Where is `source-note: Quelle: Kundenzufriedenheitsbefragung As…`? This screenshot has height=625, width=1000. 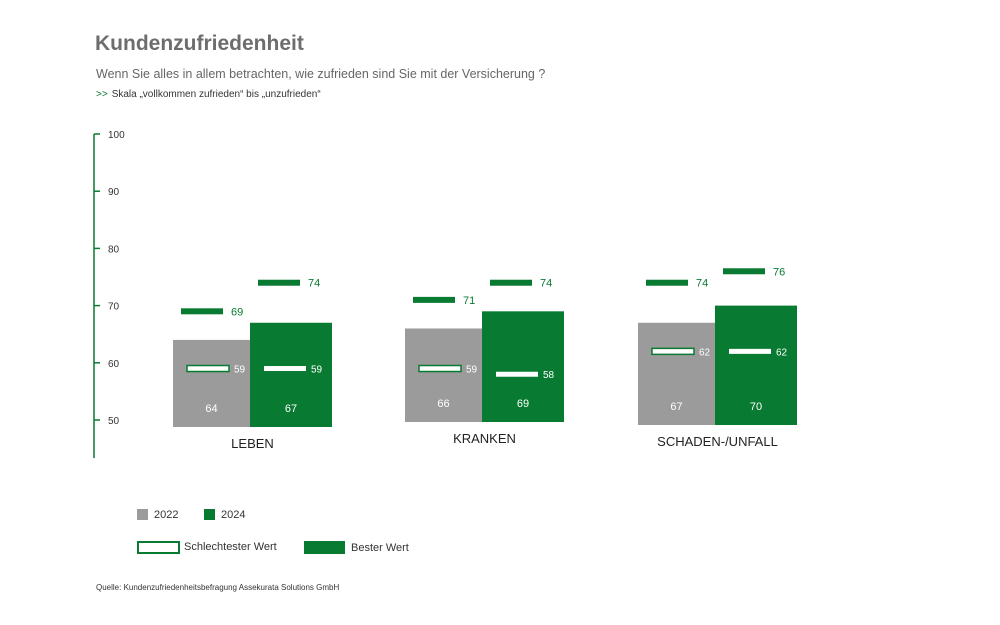 source-note: Quelle: Kundenzufriedenheitsbefragung As… is located at coordinates (218, 587).